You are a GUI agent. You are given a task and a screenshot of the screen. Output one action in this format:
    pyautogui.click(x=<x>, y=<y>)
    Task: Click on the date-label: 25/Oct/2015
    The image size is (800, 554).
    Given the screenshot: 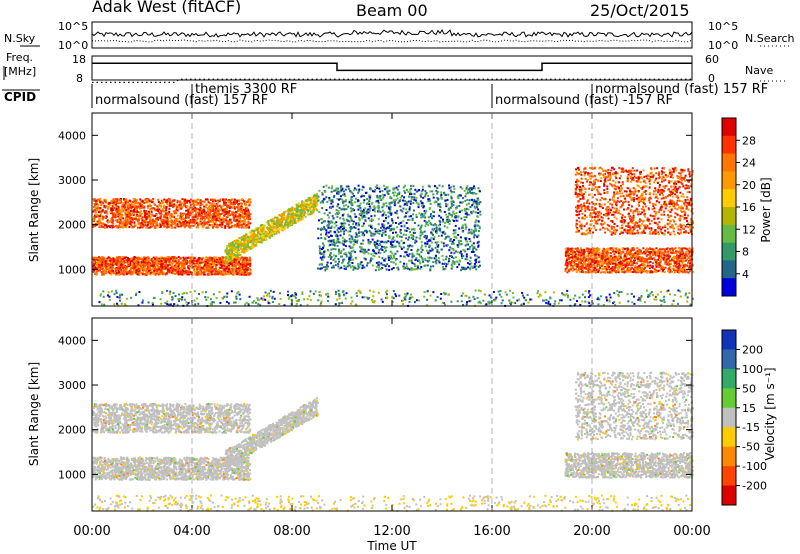 What is the action you would take?
    pyautogui.click(x=640, y=10)
    